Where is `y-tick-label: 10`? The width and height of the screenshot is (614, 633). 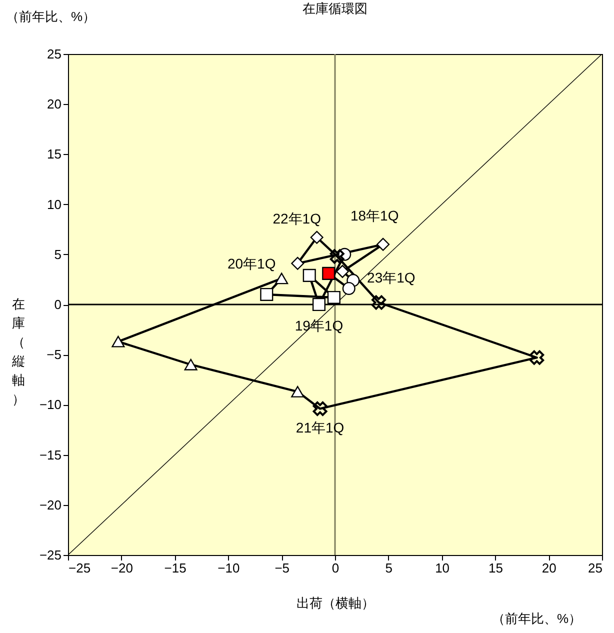
y-tick-label: 10 is located at coordinates (54, 204).